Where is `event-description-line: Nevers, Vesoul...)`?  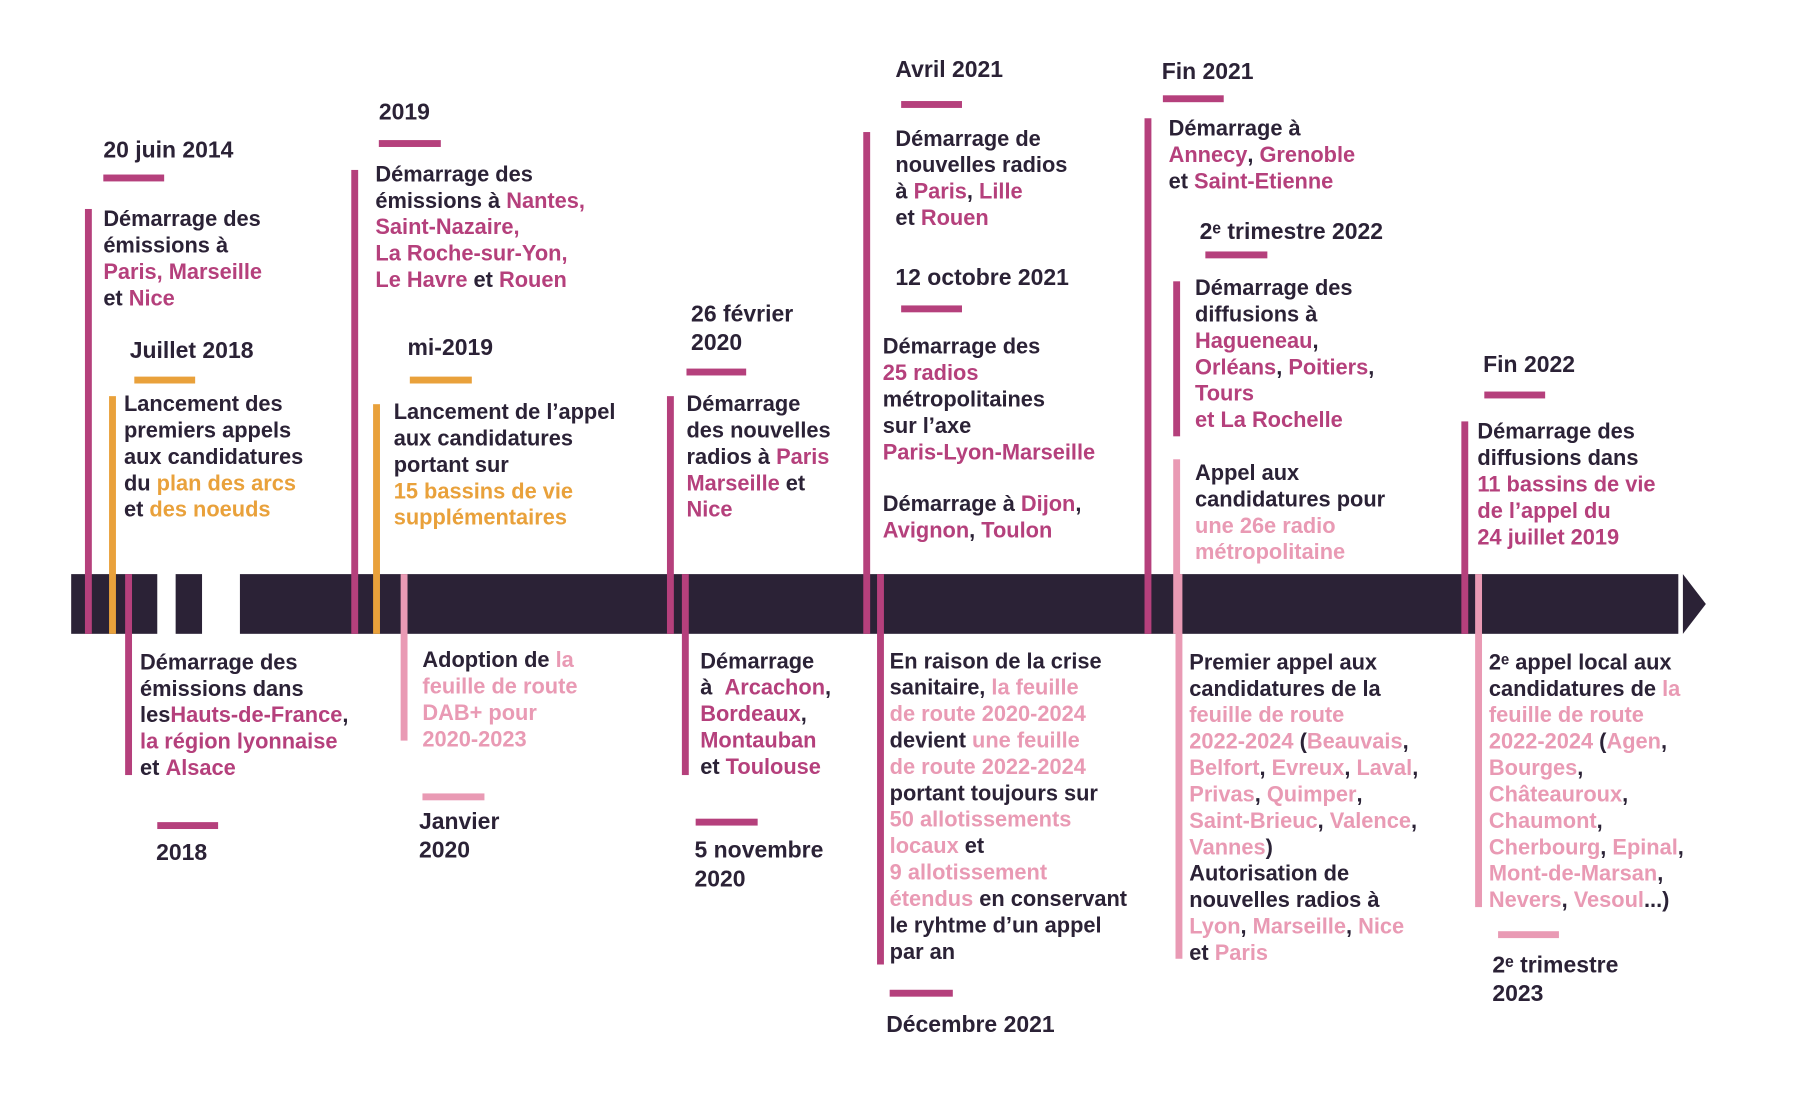 event-description-line: Nevers, Vesoul...) is located at coordinates (1579, 899).